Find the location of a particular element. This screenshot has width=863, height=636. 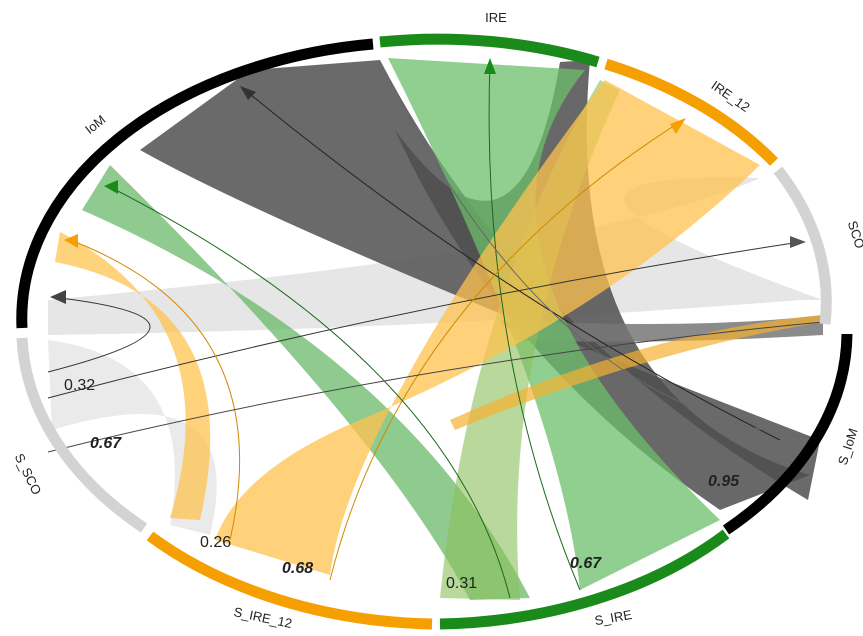

value-label-s-ire-2: 0.67 is located at coordinates (586, 563).